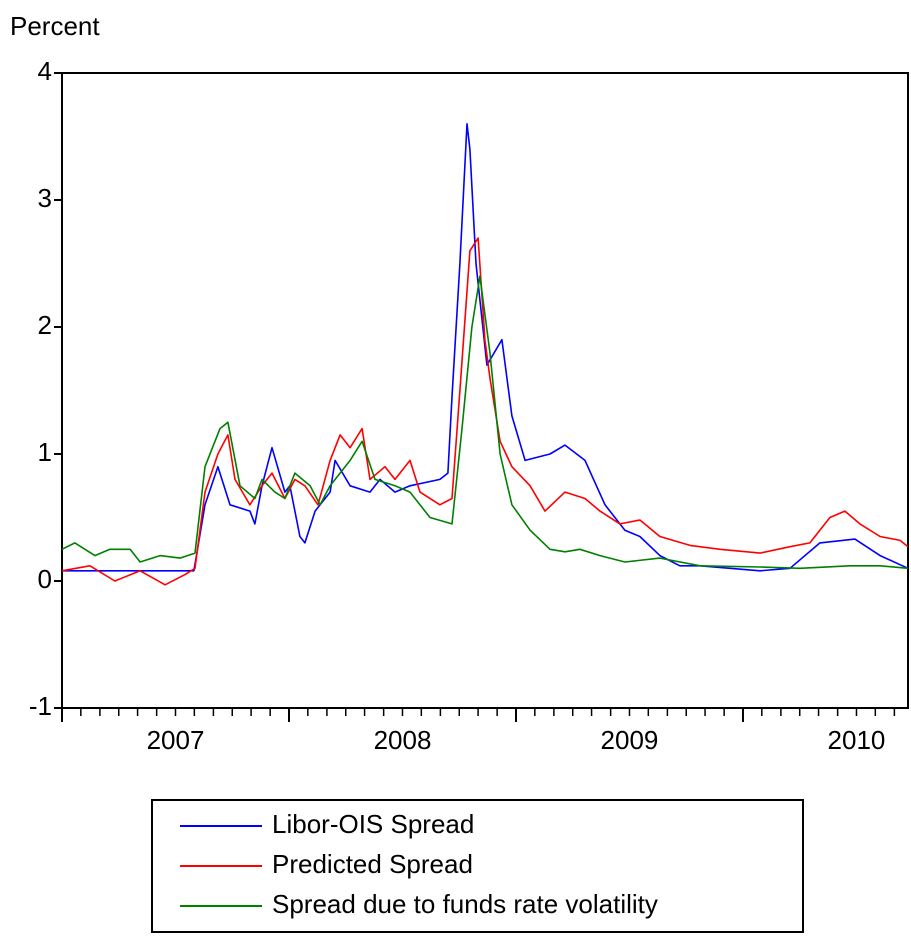 This screenshot has height=946, width=911. Describe the element at coordinates (45, 325) in the screenshot. I see `y-tick-label: 2` at that location.